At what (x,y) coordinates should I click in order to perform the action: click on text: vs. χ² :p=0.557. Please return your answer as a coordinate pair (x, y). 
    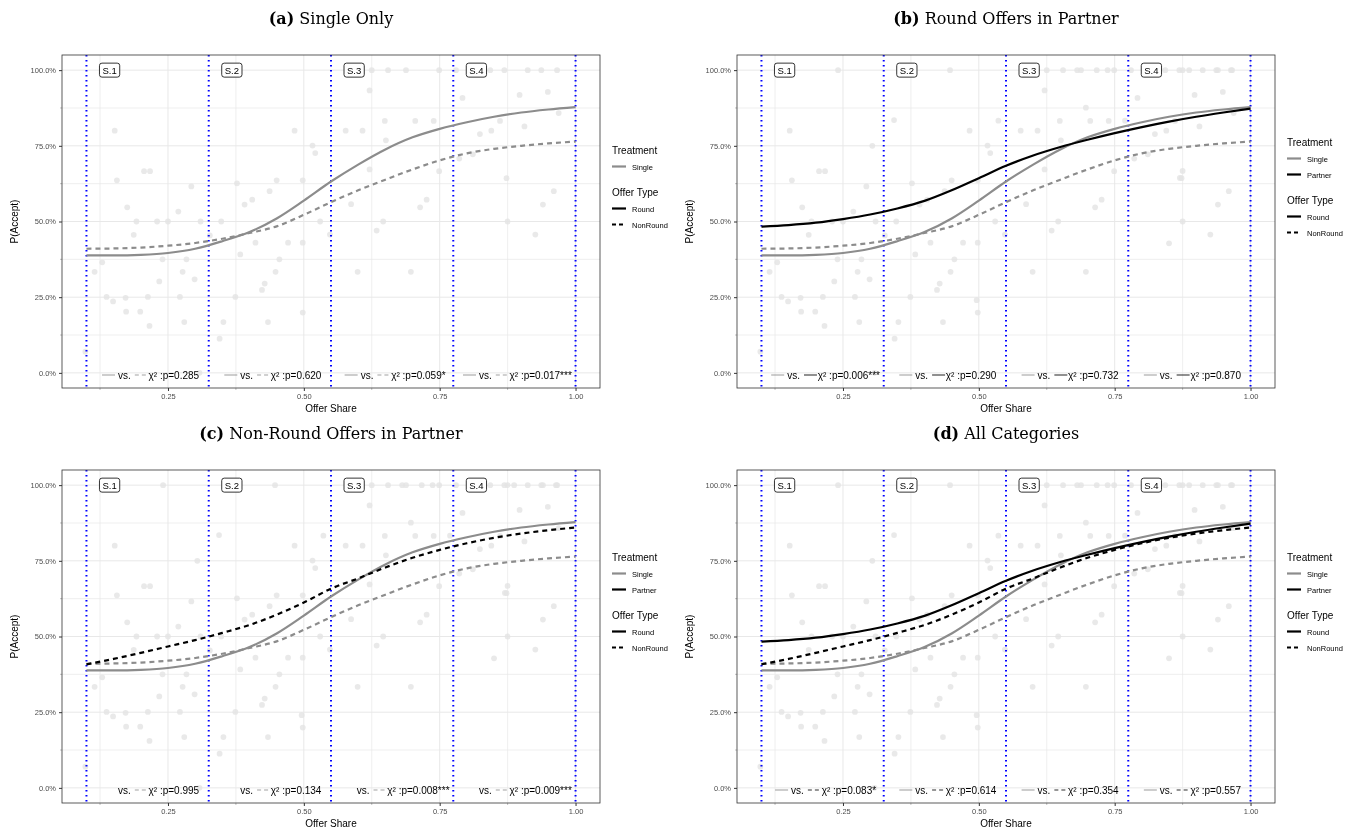
    Looking at the image, I should click on (1200, 790).